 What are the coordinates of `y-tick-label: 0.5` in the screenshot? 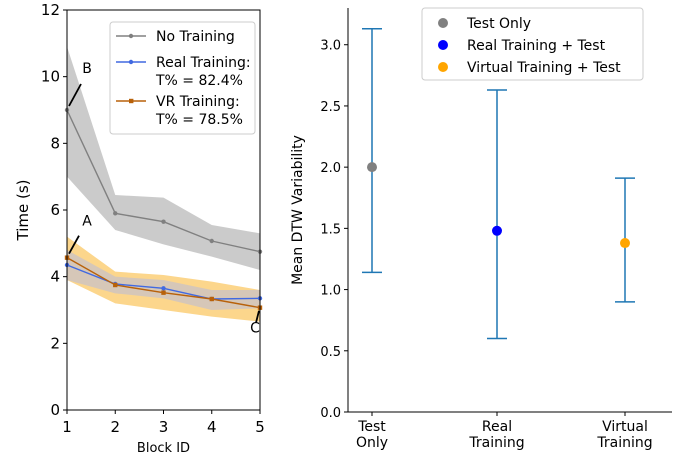 It's located at (330, 352).